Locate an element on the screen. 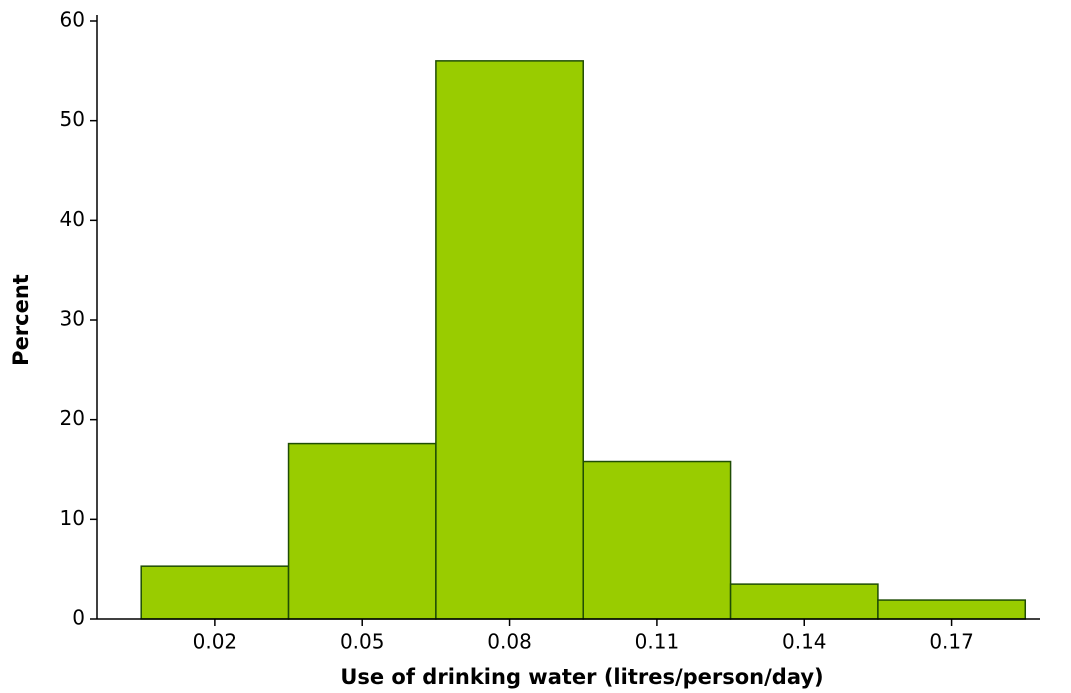  y-tick-label: 60 is located at coordinates (72, 20).